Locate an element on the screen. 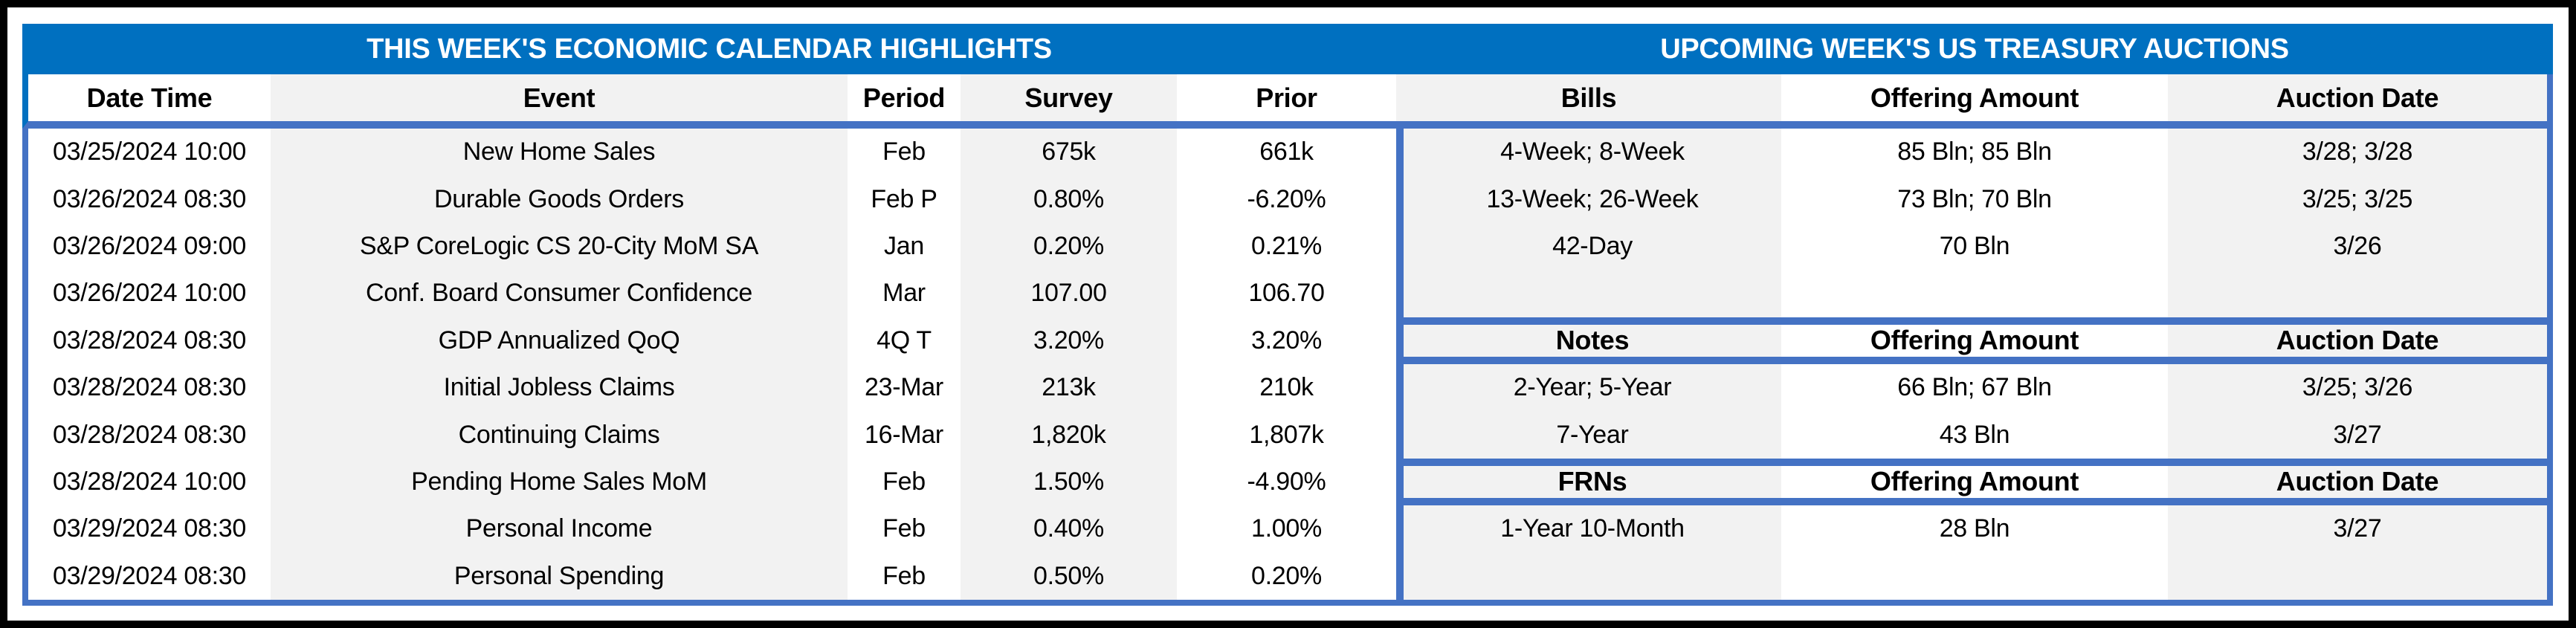  frns-row-empty is located at coordinates (1975, 576).